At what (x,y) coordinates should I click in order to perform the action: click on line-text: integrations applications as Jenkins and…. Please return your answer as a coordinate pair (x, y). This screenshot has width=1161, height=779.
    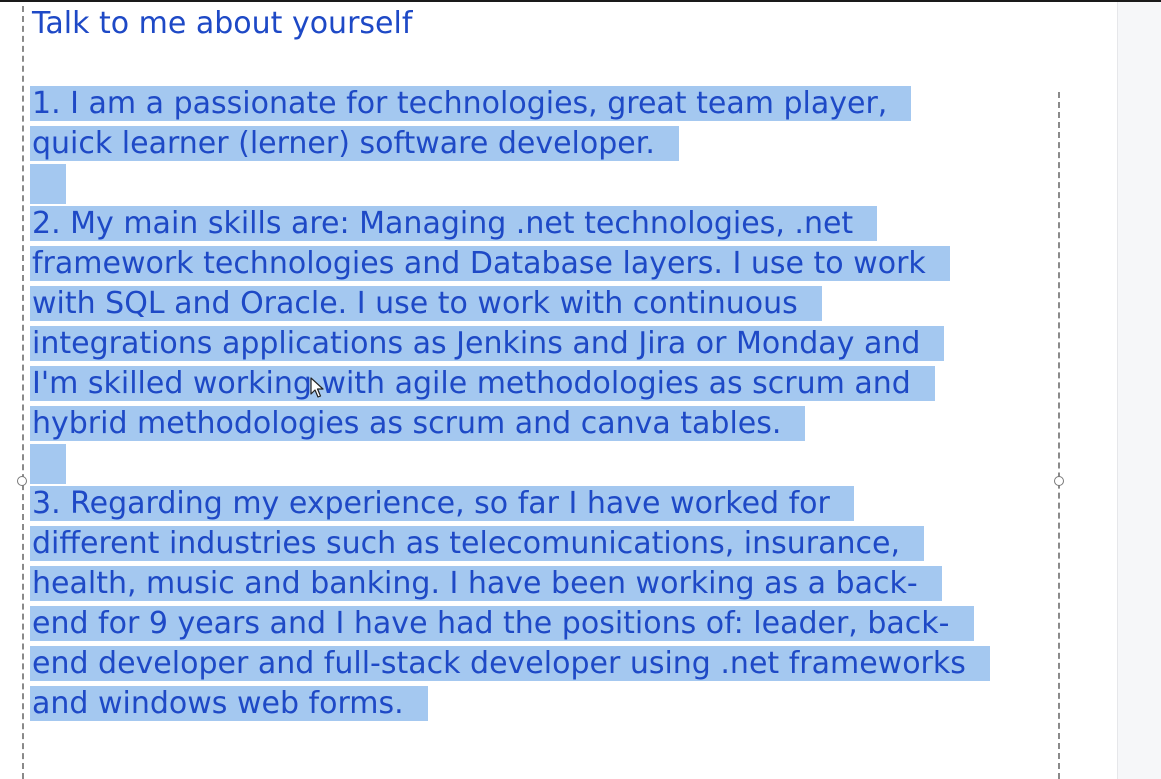
    Looking at the image, I should click on (487, 343).